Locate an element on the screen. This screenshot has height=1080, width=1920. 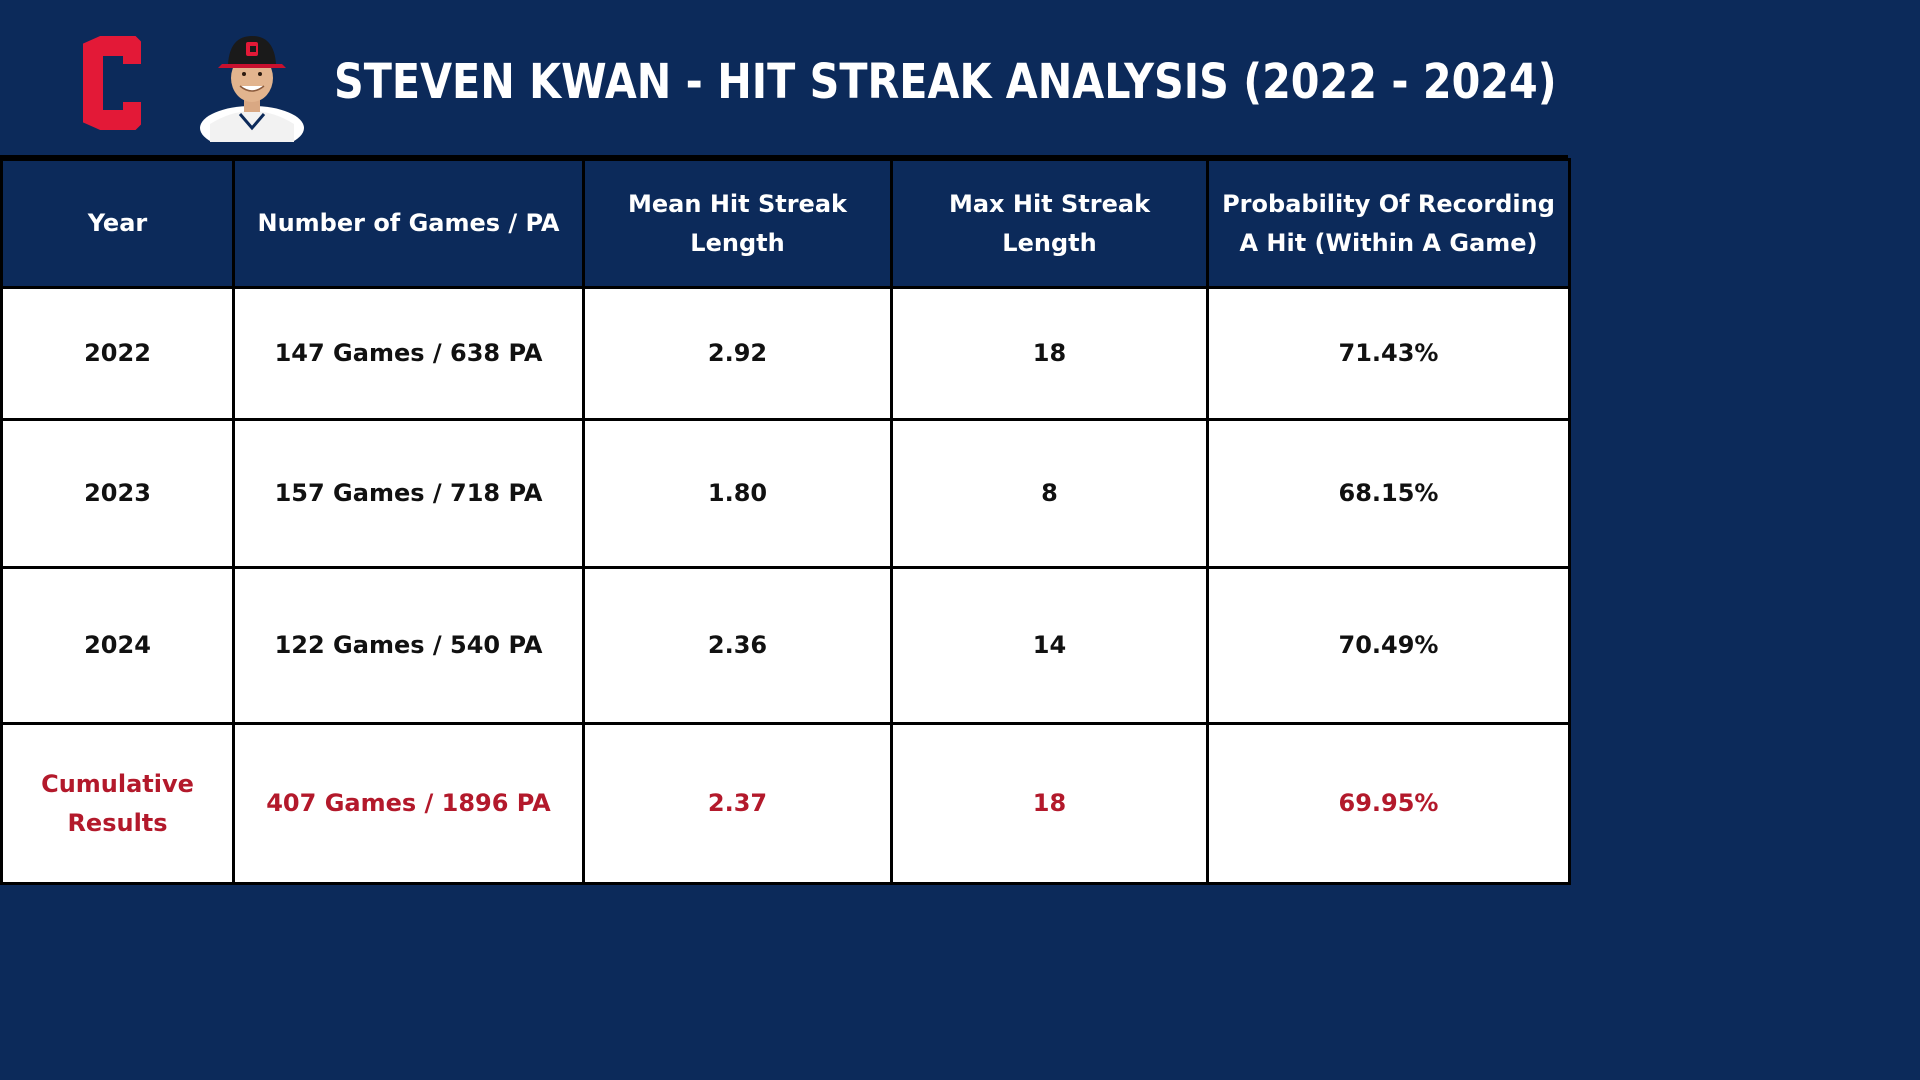
games-pa-cell: 407 Games / 1896 PA is located at coordinates (408, 803).